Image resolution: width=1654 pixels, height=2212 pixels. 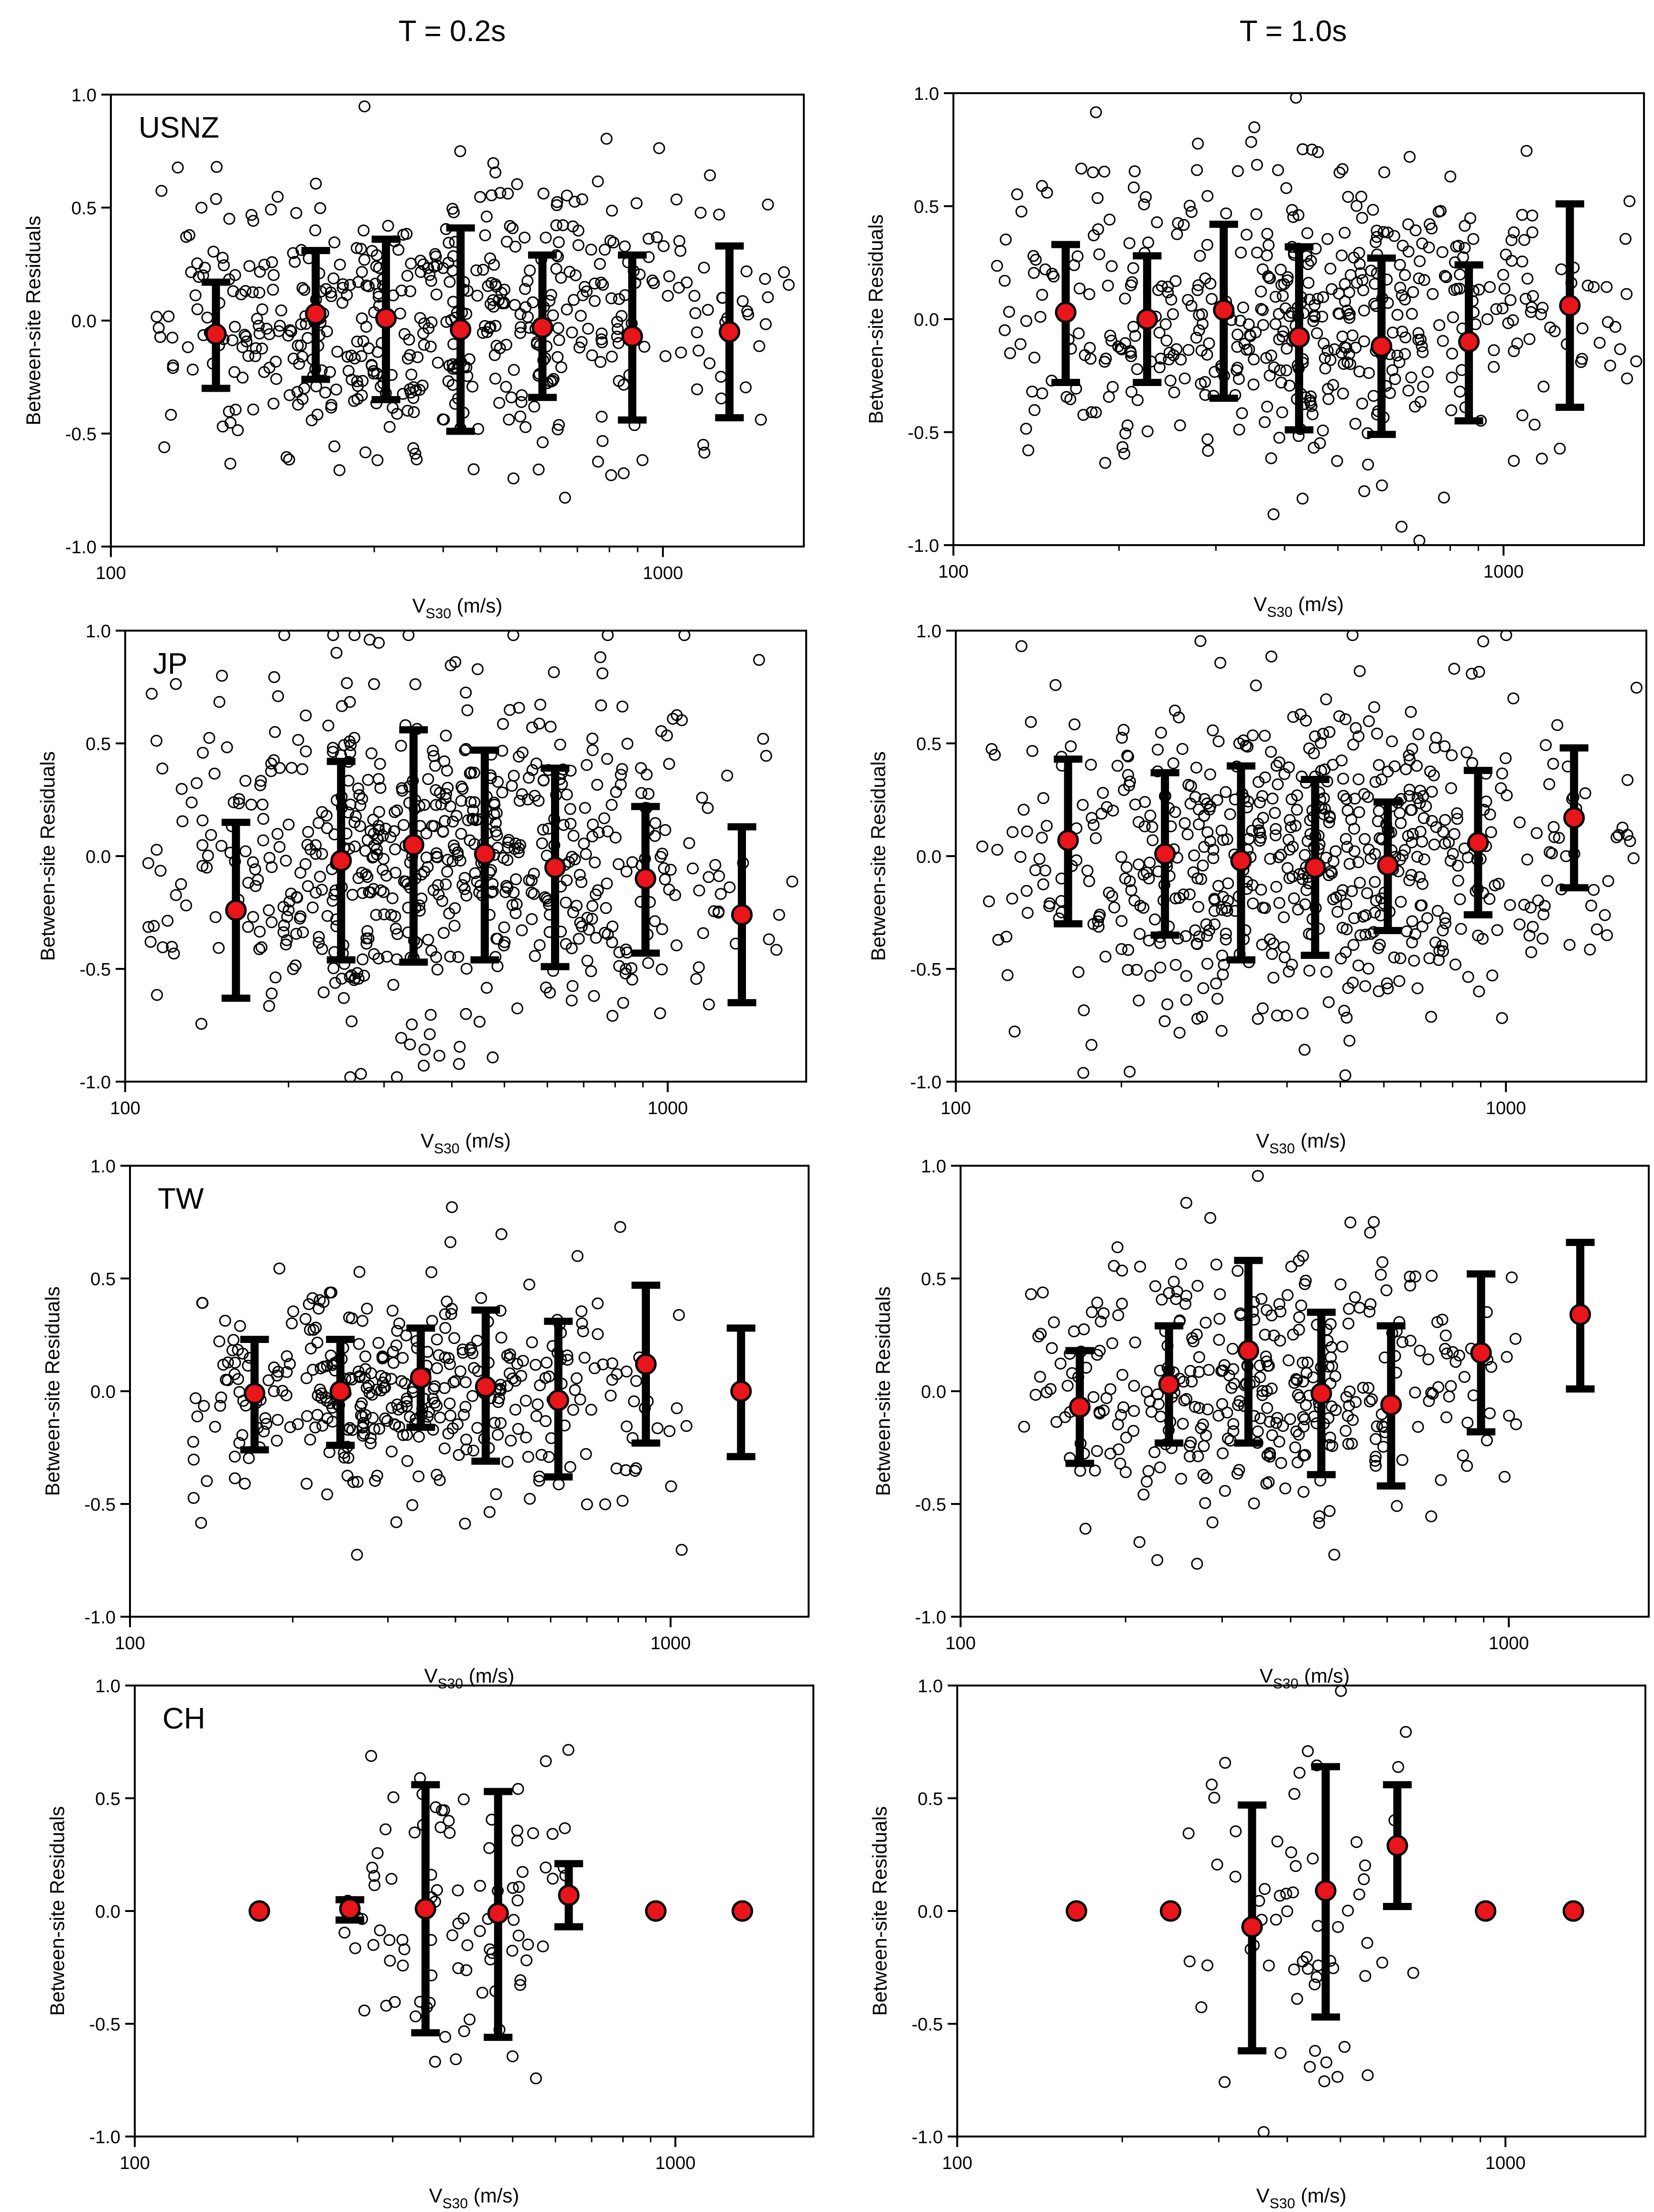 What do you see at coordinates (457, 608) in the screenshot?
I see `x-axis-label: VS30 (m/s)` at bounding box center [457, 608].